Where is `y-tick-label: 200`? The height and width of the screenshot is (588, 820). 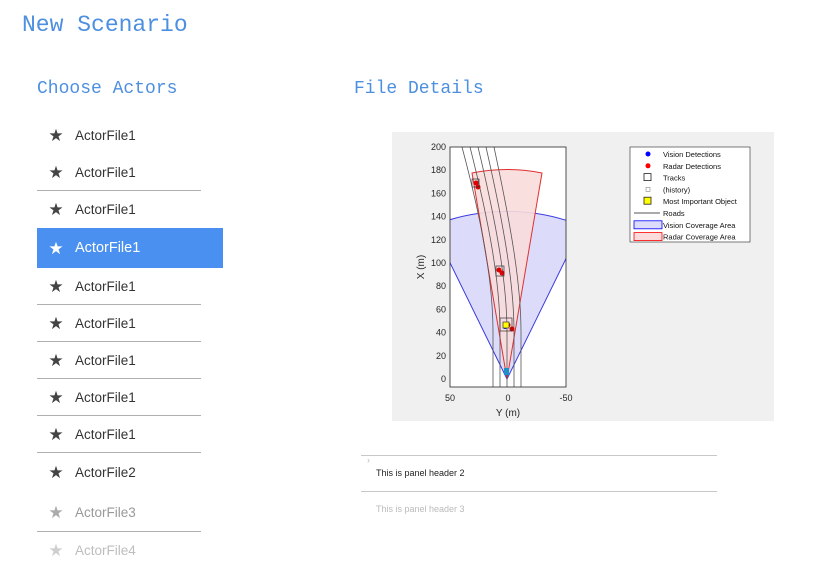
y-tick-label: 200 is located at coordinates (438, 147).